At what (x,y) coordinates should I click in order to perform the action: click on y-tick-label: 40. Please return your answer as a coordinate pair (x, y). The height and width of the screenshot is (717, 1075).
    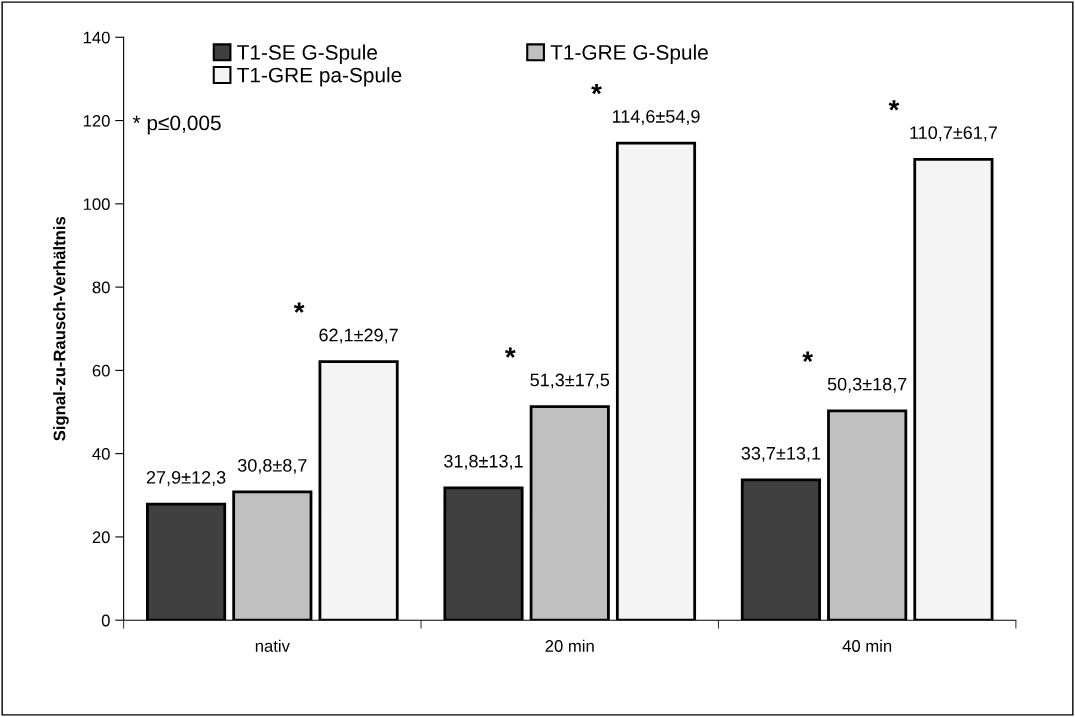
    Looking at the image, I should click on (101, 454).